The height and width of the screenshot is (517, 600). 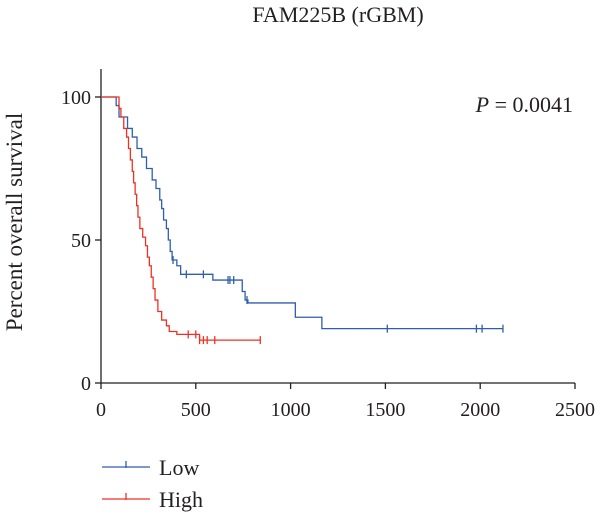 What do you see at coordinates (14, 222) in the screenshot?
I see `y-axis-label: Percent overall survival` at bounding box center [14, 222].